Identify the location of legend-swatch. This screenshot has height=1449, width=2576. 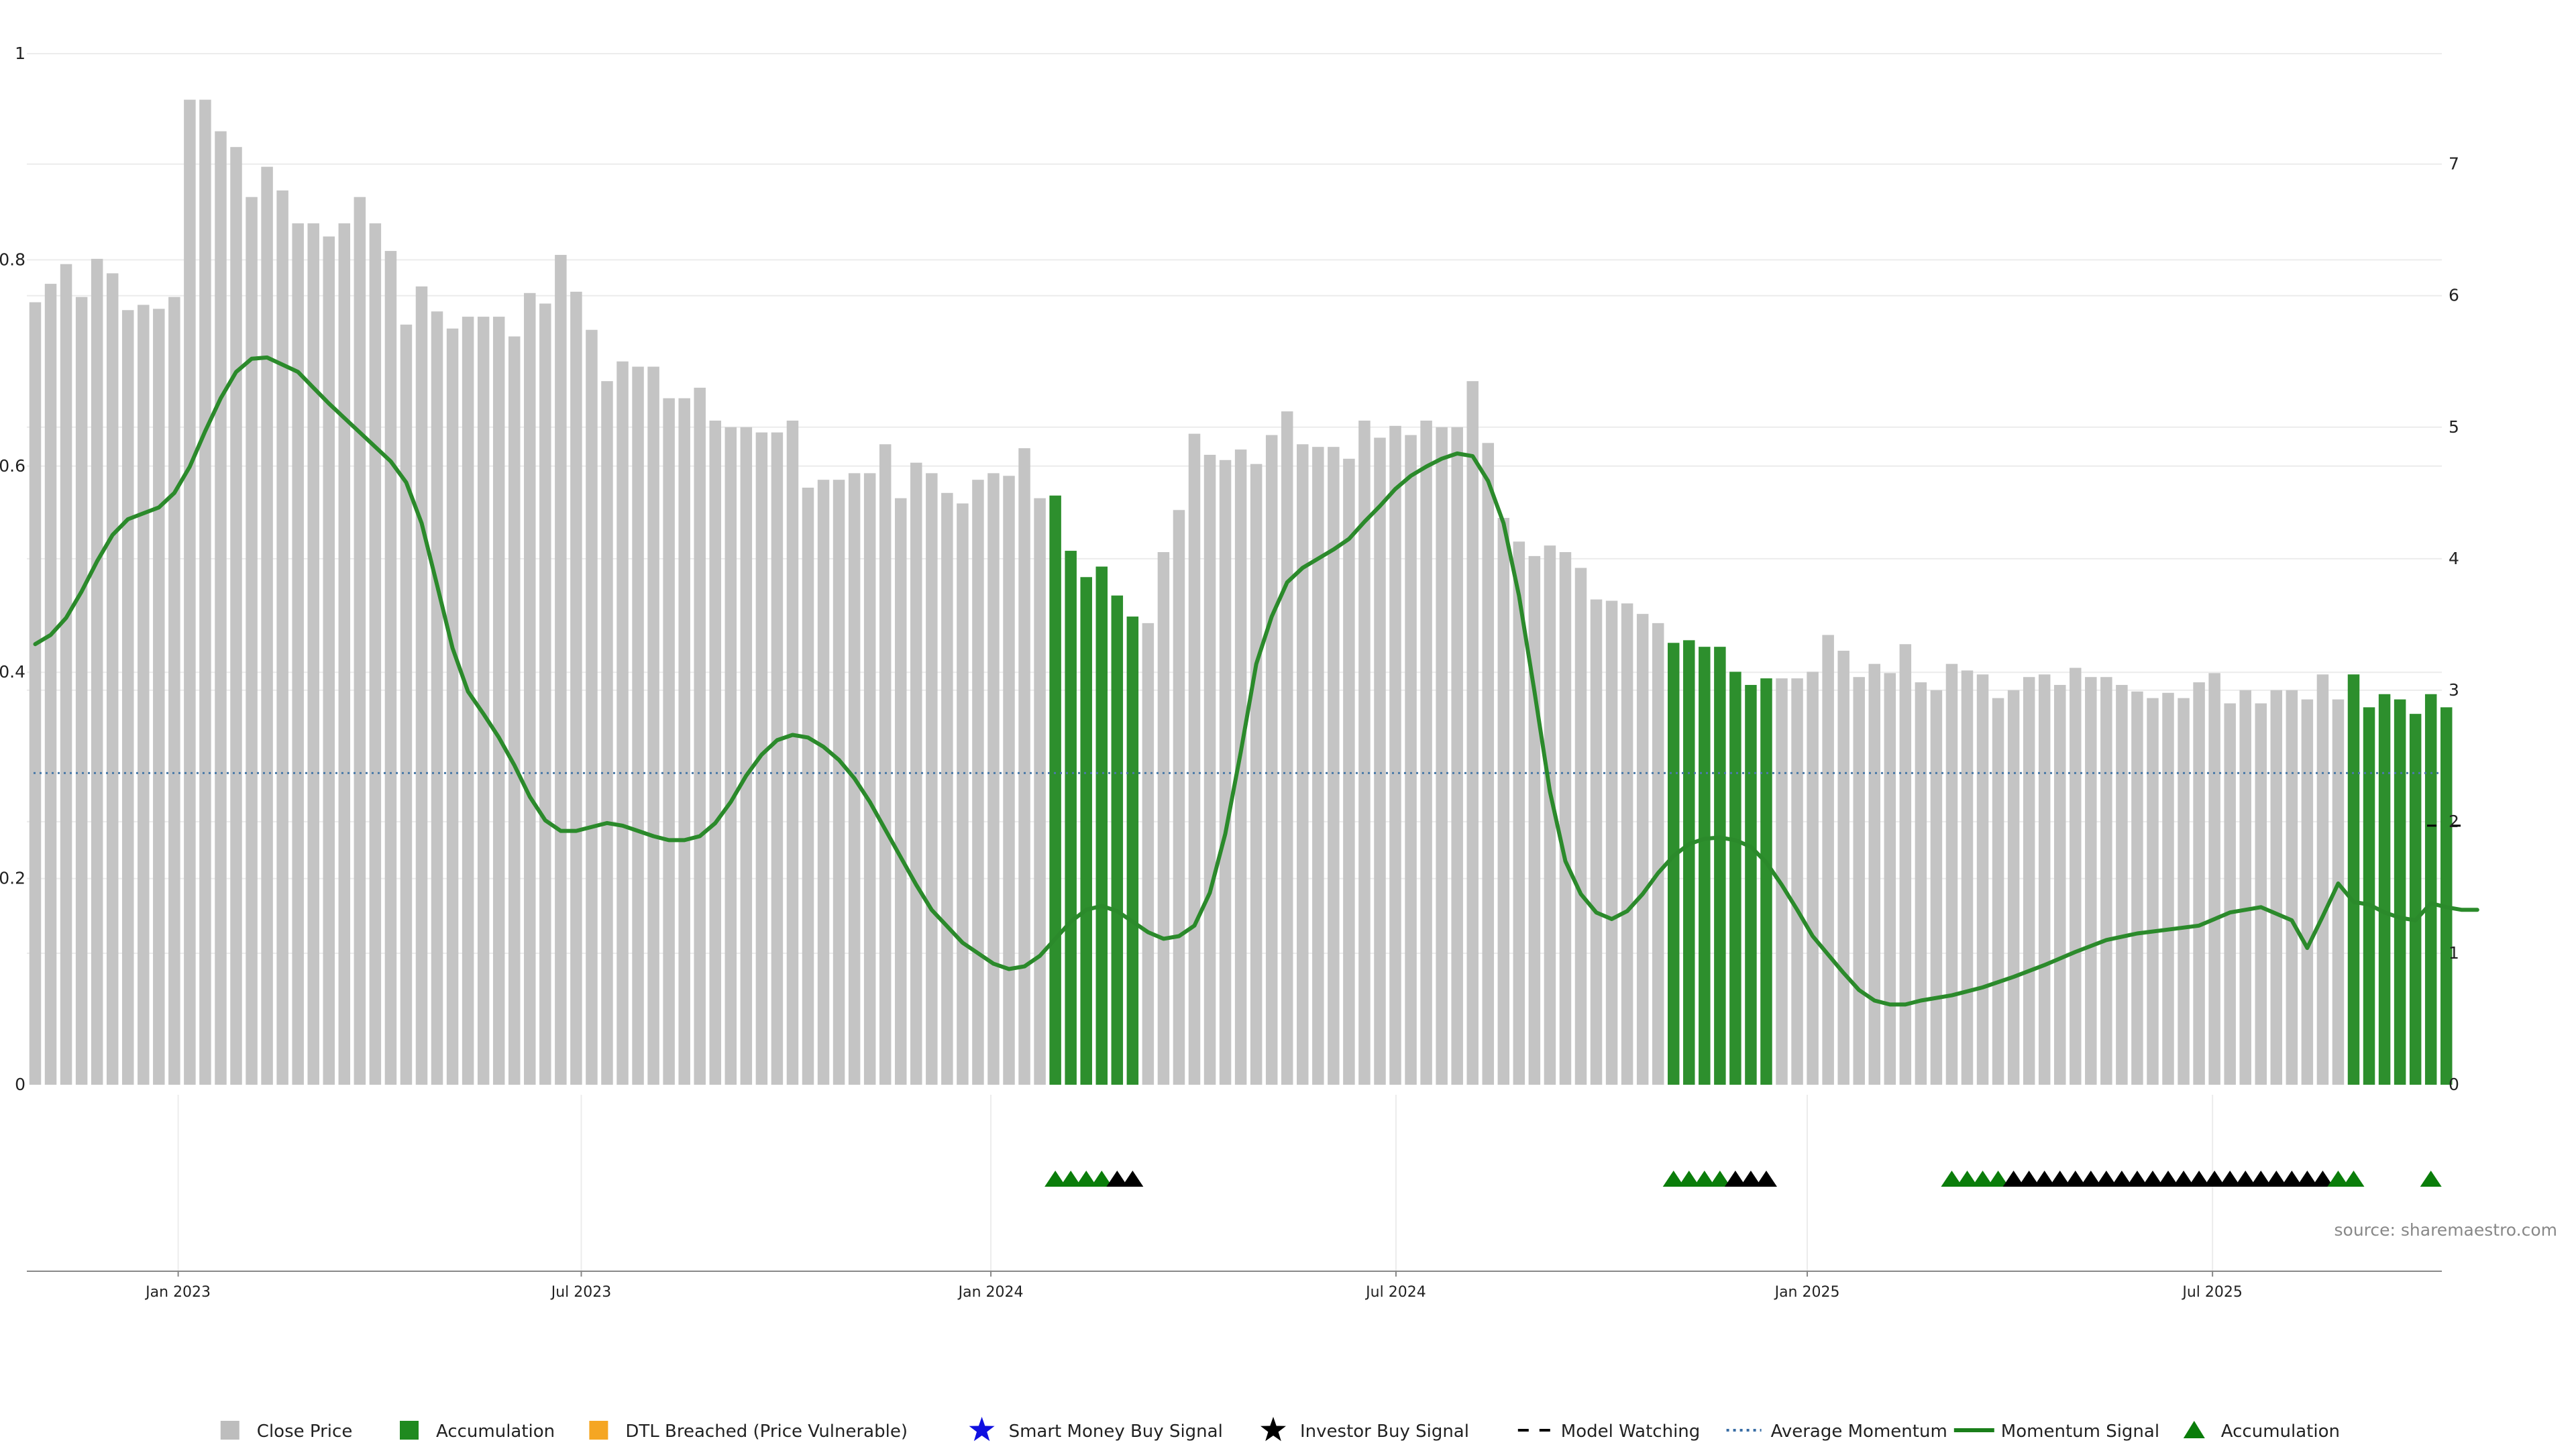
(409, 1430).